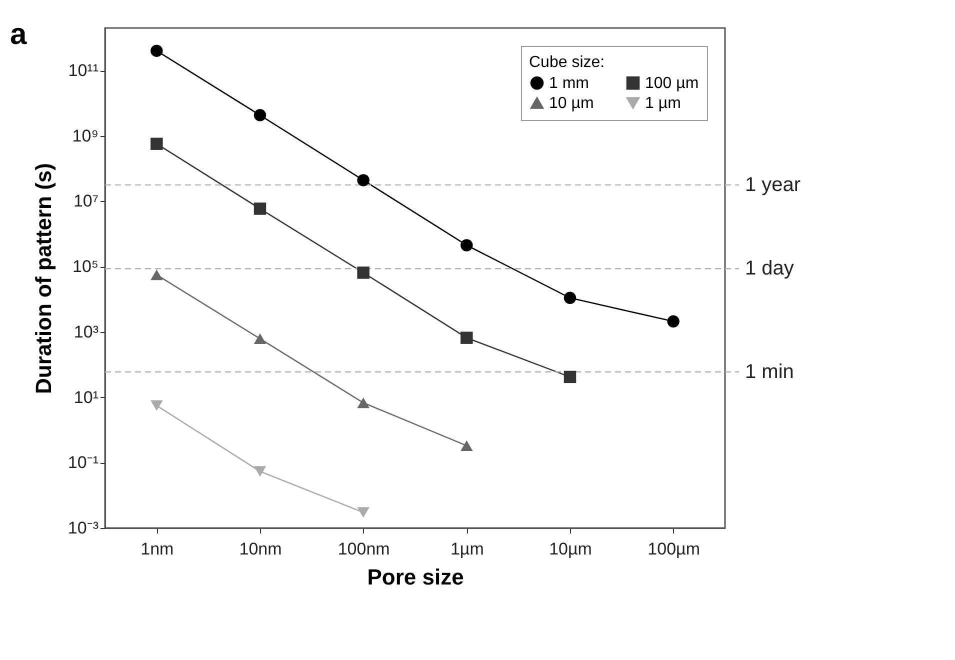 The height and width of the screenshot is (660, 955). What do you see at coordinates (570, 549) in the screenshot?
I see `x-tick-label: 10µm` at bounding box center [570, 549].